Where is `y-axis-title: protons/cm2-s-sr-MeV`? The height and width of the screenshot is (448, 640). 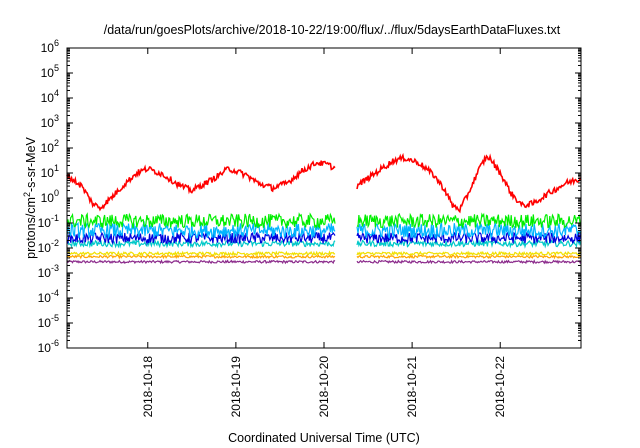
y-axis-title: protons/cm2-s-sr-MeV is located at coordinates (30, 197).